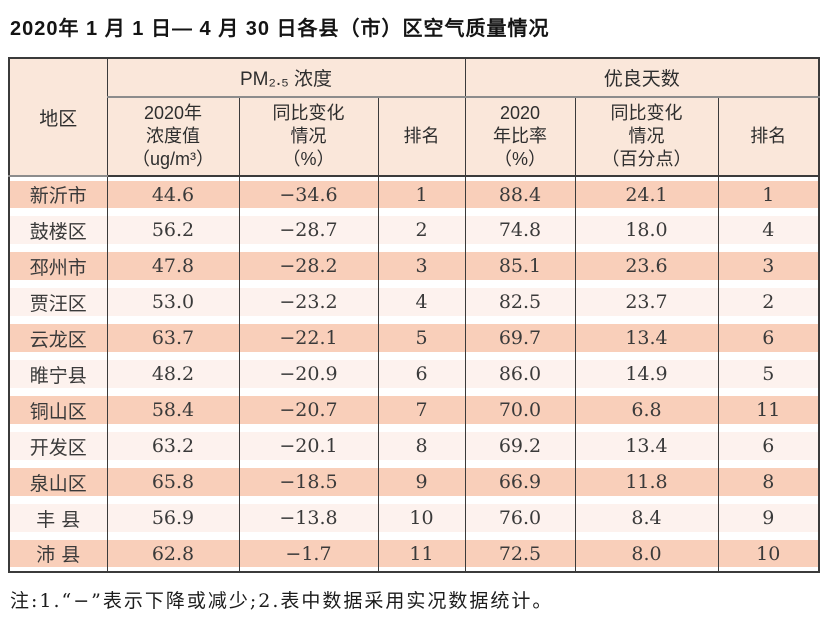 This screenshot has width=825, height=620. What do you see at coordinates (520, 266) in the screenshot?
I see `good-ratio-cell: 85.1` at bounding box center [520, 266].